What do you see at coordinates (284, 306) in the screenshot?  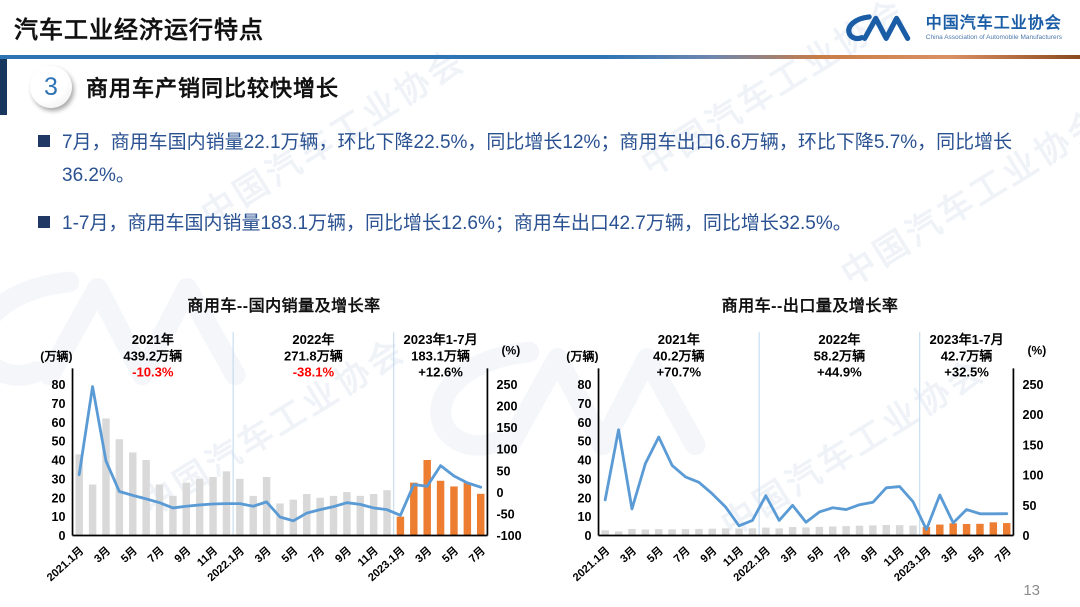 I see `chart-title: 商用车--国内销量及增长率` at bounding box center [284, 306].